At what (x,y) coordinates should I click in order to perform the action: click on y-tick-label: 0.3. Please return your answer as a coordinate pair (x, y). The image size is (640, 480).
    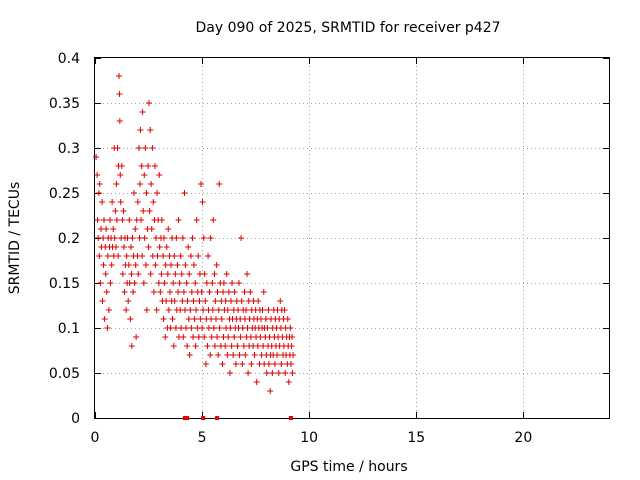
    Looking at the image, I should click on (69, 149).